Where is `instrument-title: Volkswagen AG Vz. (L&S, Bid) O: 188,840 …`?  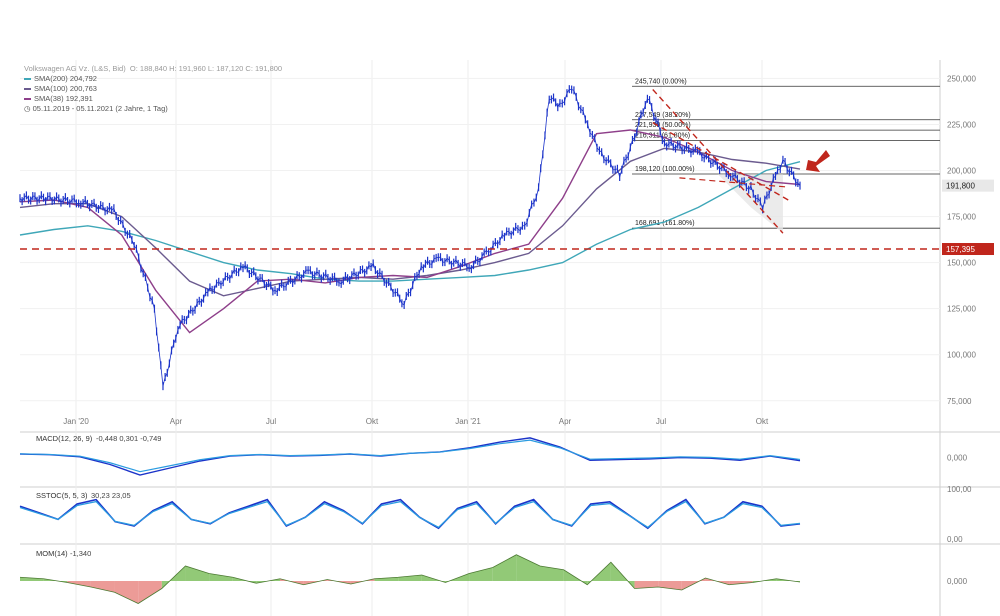 instrument-title: Volkswagen AG Vz. (L&S, Bid) O: 188,840 … is located at coordinates (153, 68).